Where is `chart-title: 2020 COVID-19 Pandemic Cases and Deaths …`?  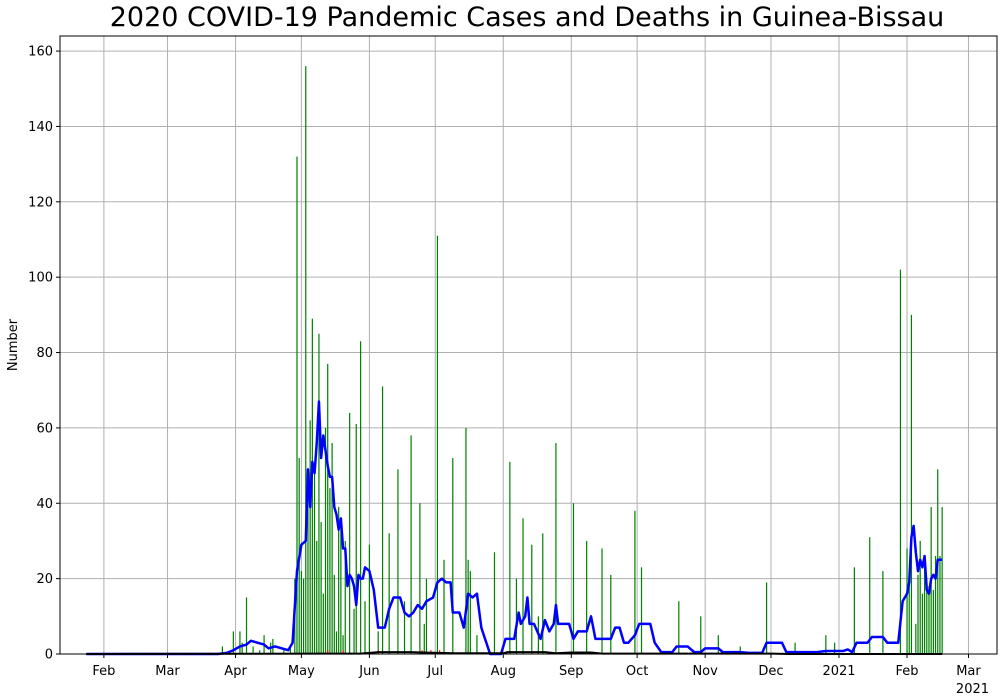
chart-title: 2020 COVID-19 Pandemic Cases and Deaths … is located at coordinates (527, 17).